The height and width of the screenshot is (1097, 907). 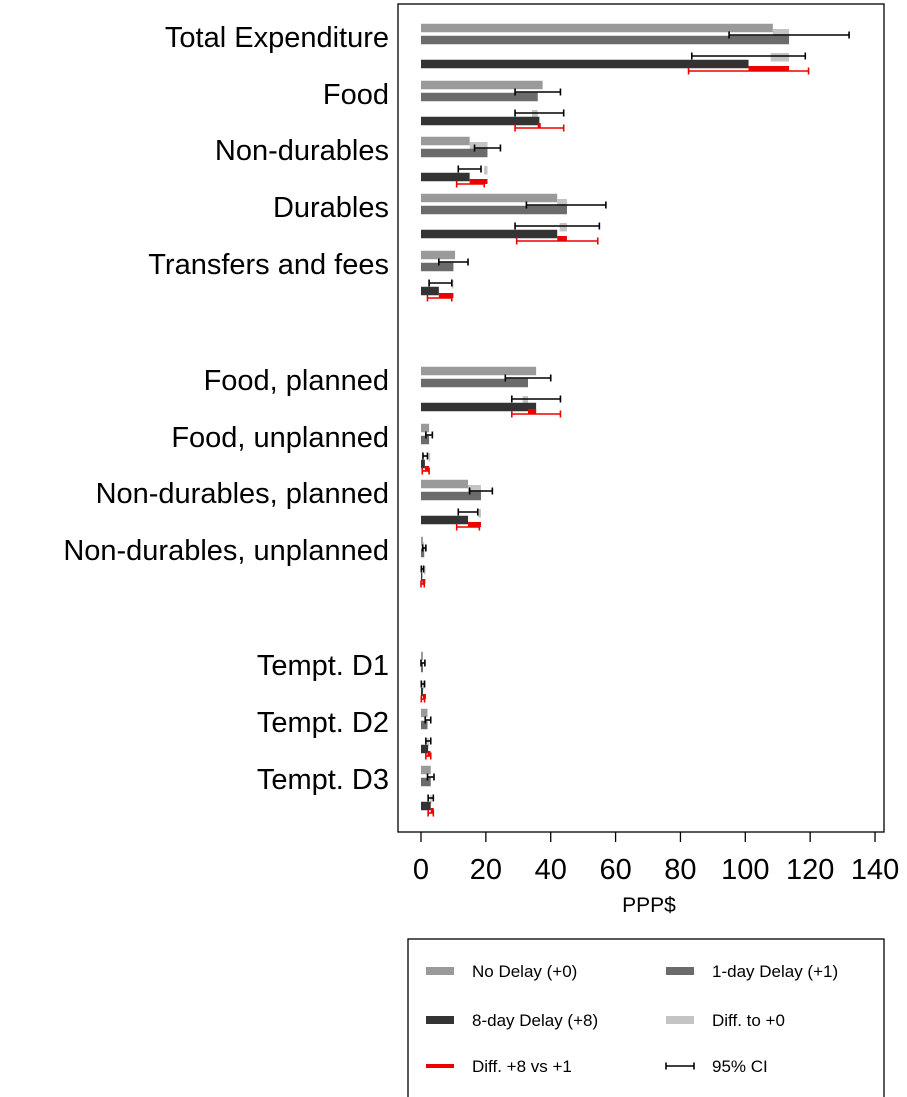 What do you see at coordinates (748, 1020) in the screenshot?
I see `legend-label: Diff. to +0` at bounding box center [748, 1020].